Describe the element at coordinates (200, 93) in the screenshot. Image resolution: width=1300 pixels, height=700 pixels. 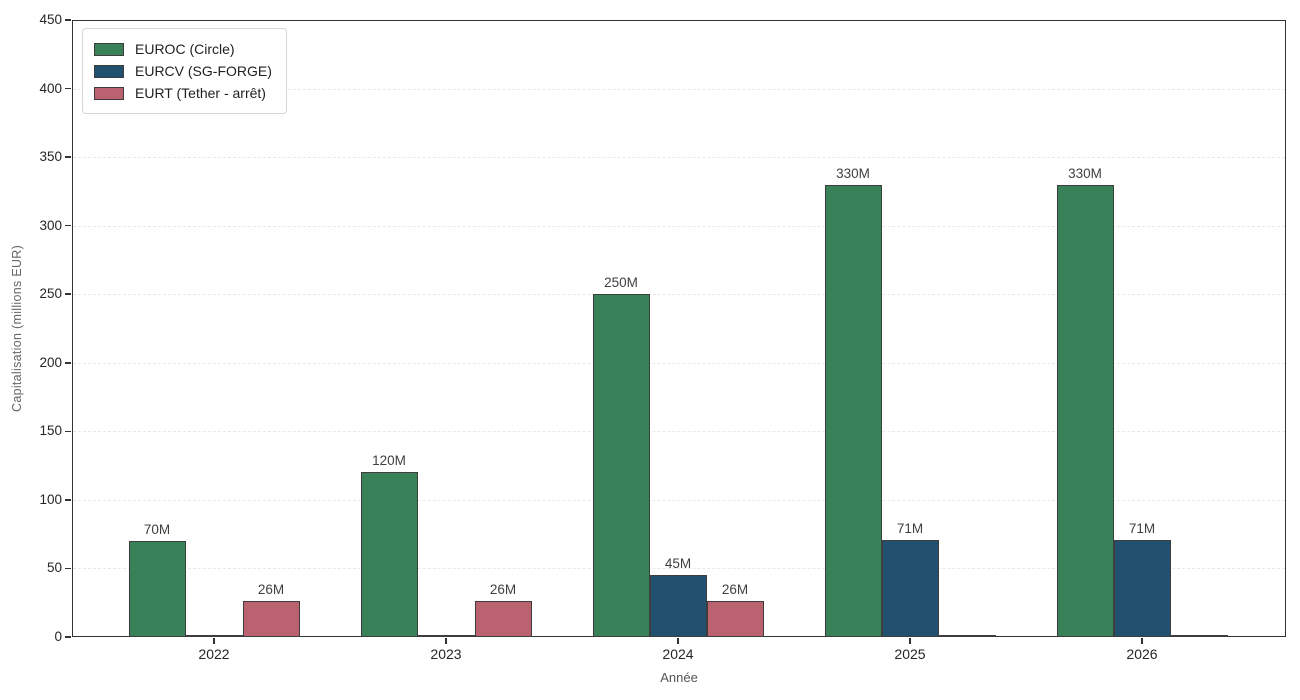
I see `legend-label: EURT (Tether - arrêt)` at that location.